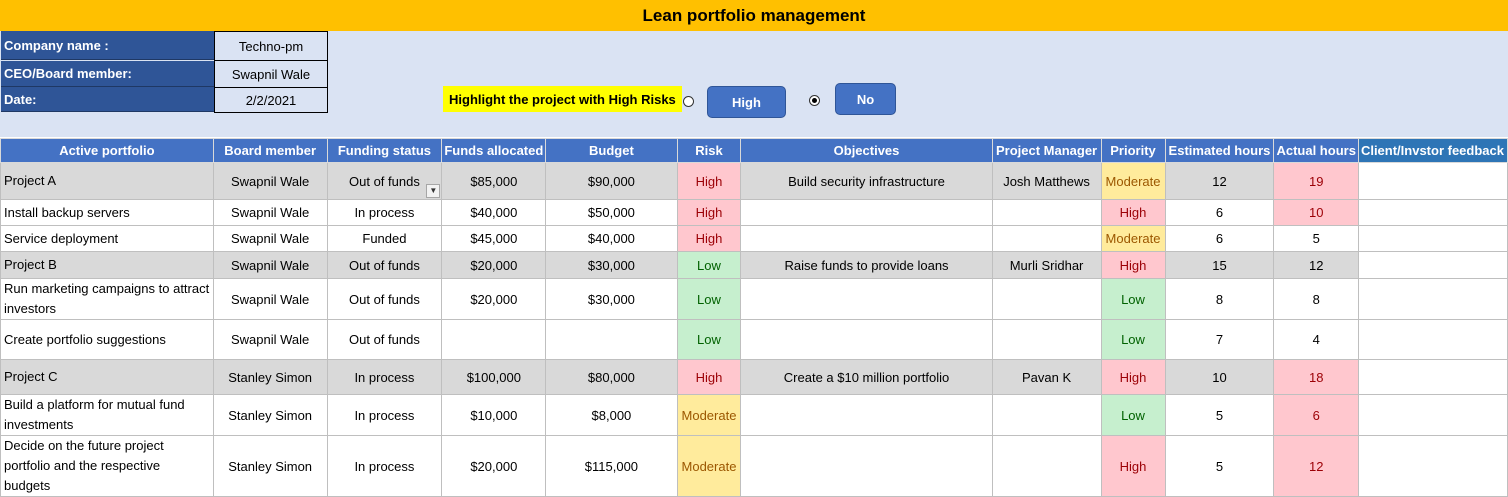 This screenshot has height=497, width=1508. I want to click on radio-high, so click(688, 101).